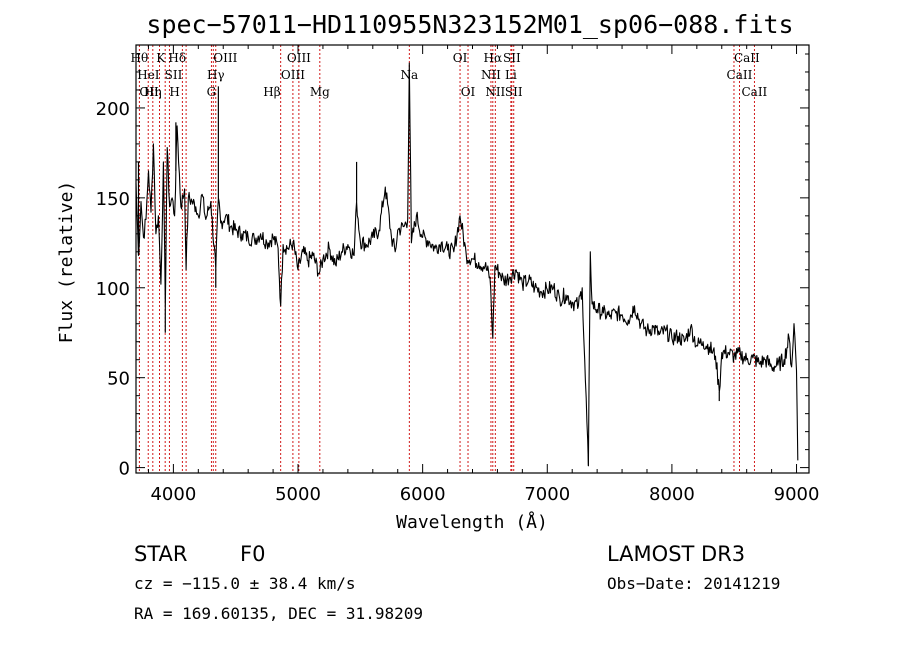 The height and width of the screenshot is (649, 900). I want to click on line-label-6: SII, so click(174, 75).